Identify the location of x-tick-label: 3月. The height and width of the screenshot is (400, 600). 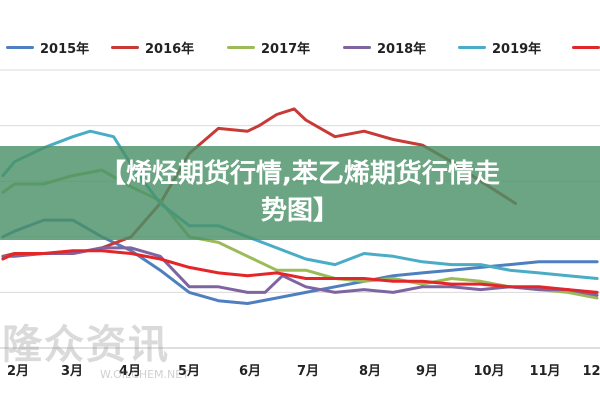
(72, 371).